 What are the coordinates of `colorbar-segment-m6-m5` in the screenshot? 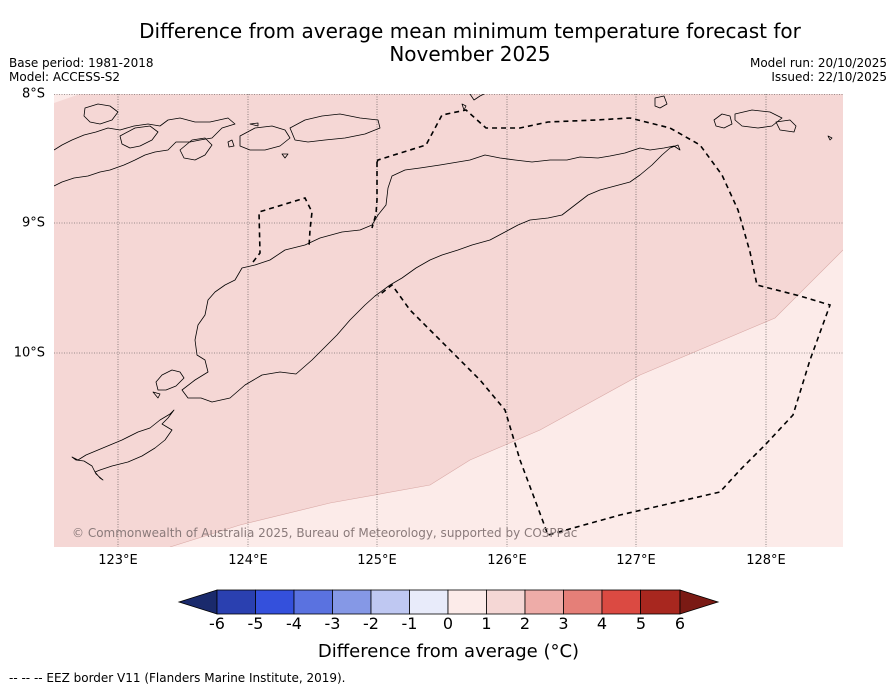 It's located at (236, 602).